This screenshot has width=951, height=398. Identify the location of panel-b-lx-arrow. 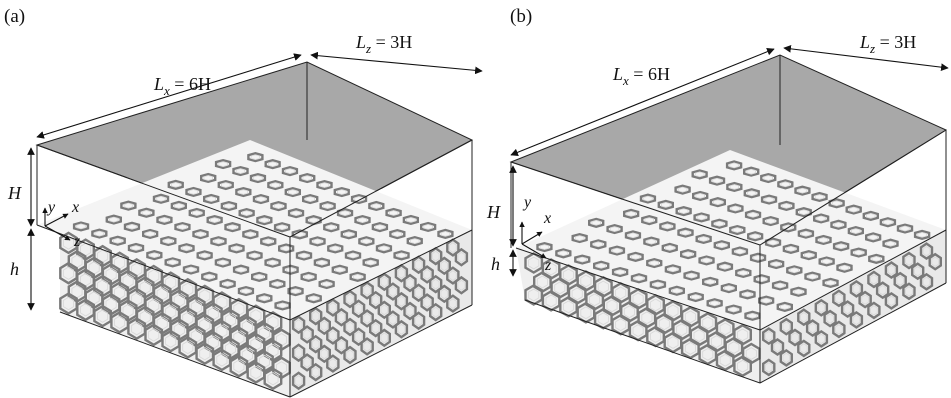
(642, 102).